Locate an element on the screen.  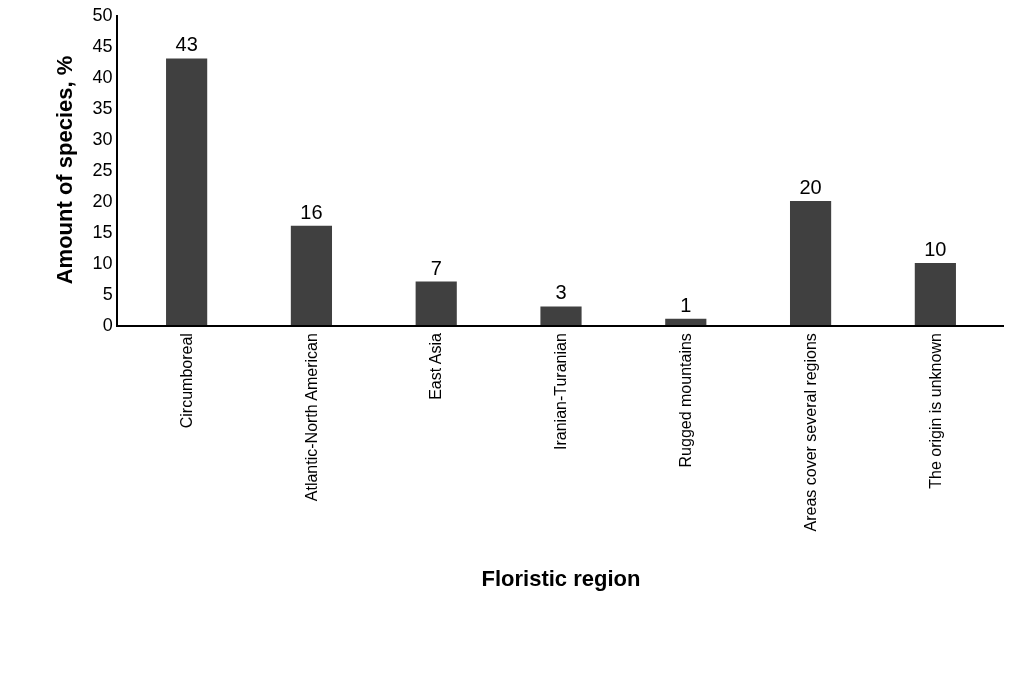
y-tick-label: 35 is located at coordinates (102, 108).